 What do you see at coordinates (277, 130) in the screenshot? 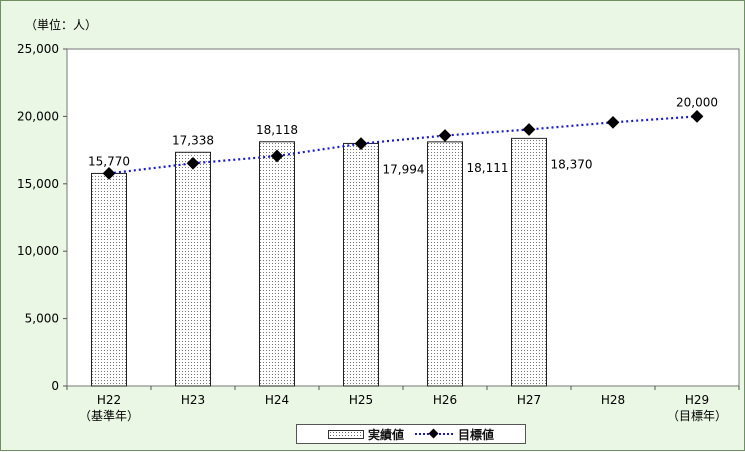
I see `bar-value-label: 18,118` at bounding box center [277, 130].